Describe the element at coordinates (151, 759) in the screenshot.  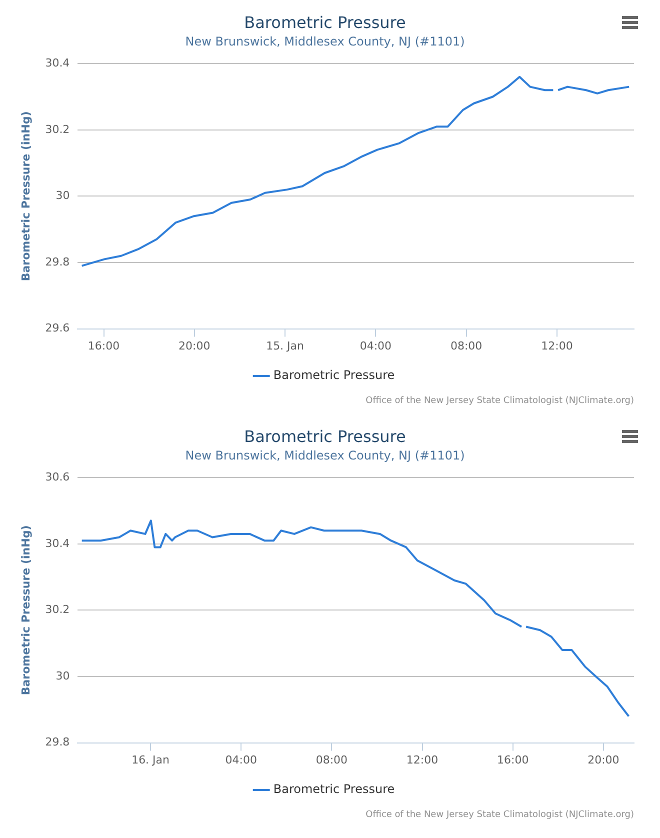
I see `x-tick-label: 16. Jan` at that location.